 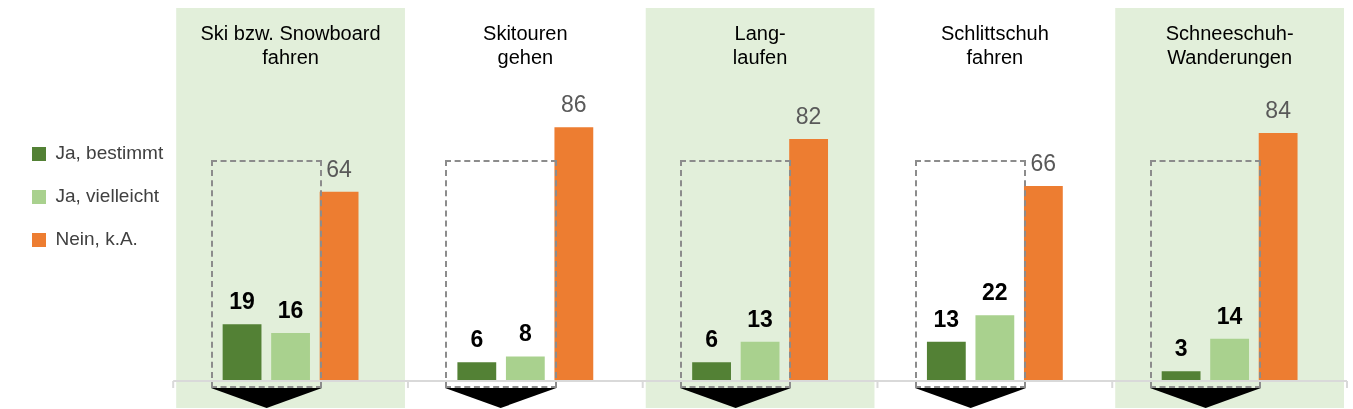 What do you see at coordinates (994, 44) in the screenshot?
I see `x-tick-label: Schlittschuh fahren` at bounding box center [994, 44].